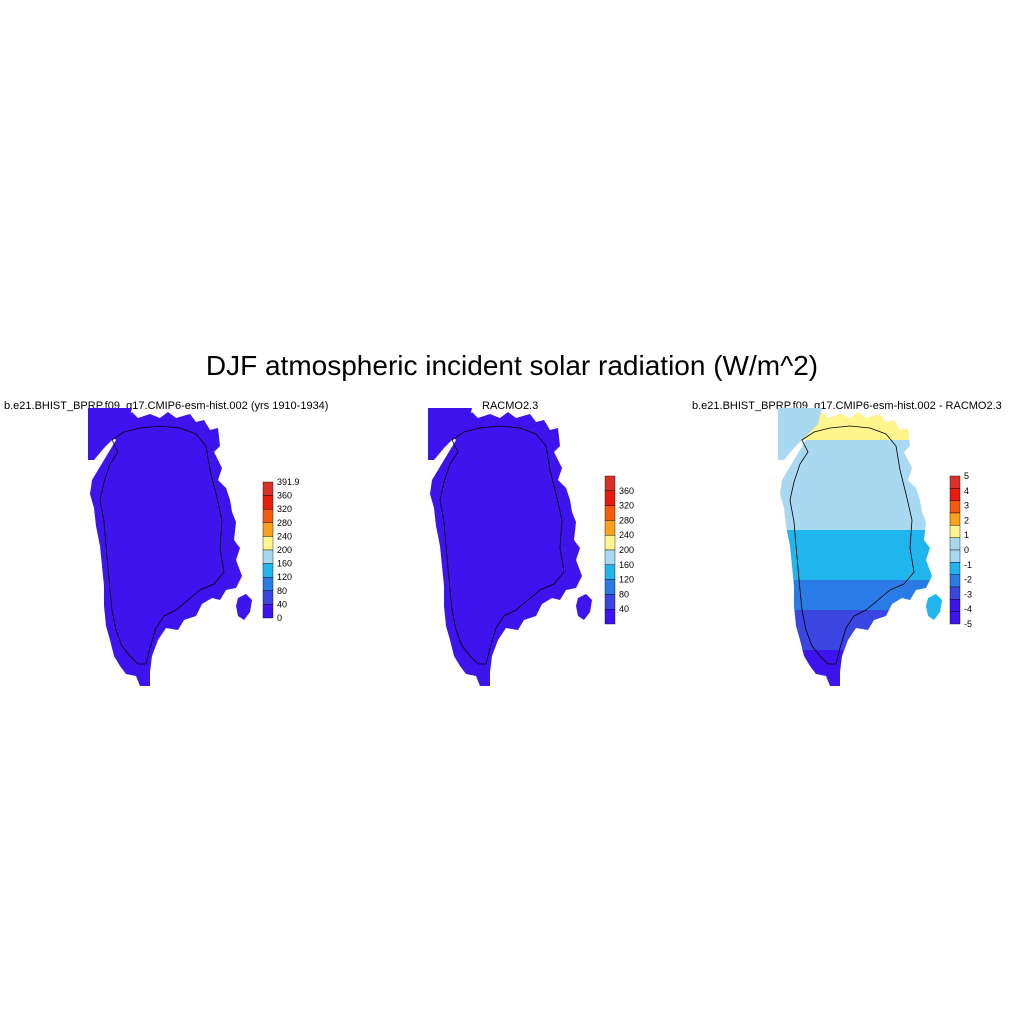 This screenshot has height=1024, width=1024. I want to click on colorbar-label: 2, so click(966, 520).